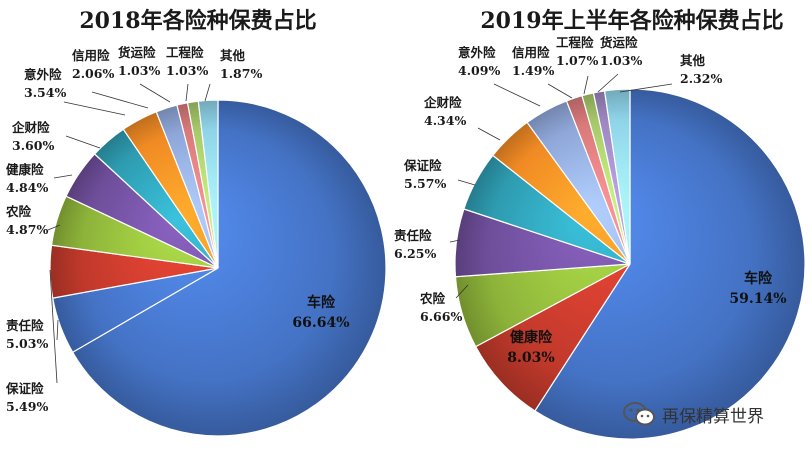  I want to click on slice-value-label: 4.87%, so click(27, 229).